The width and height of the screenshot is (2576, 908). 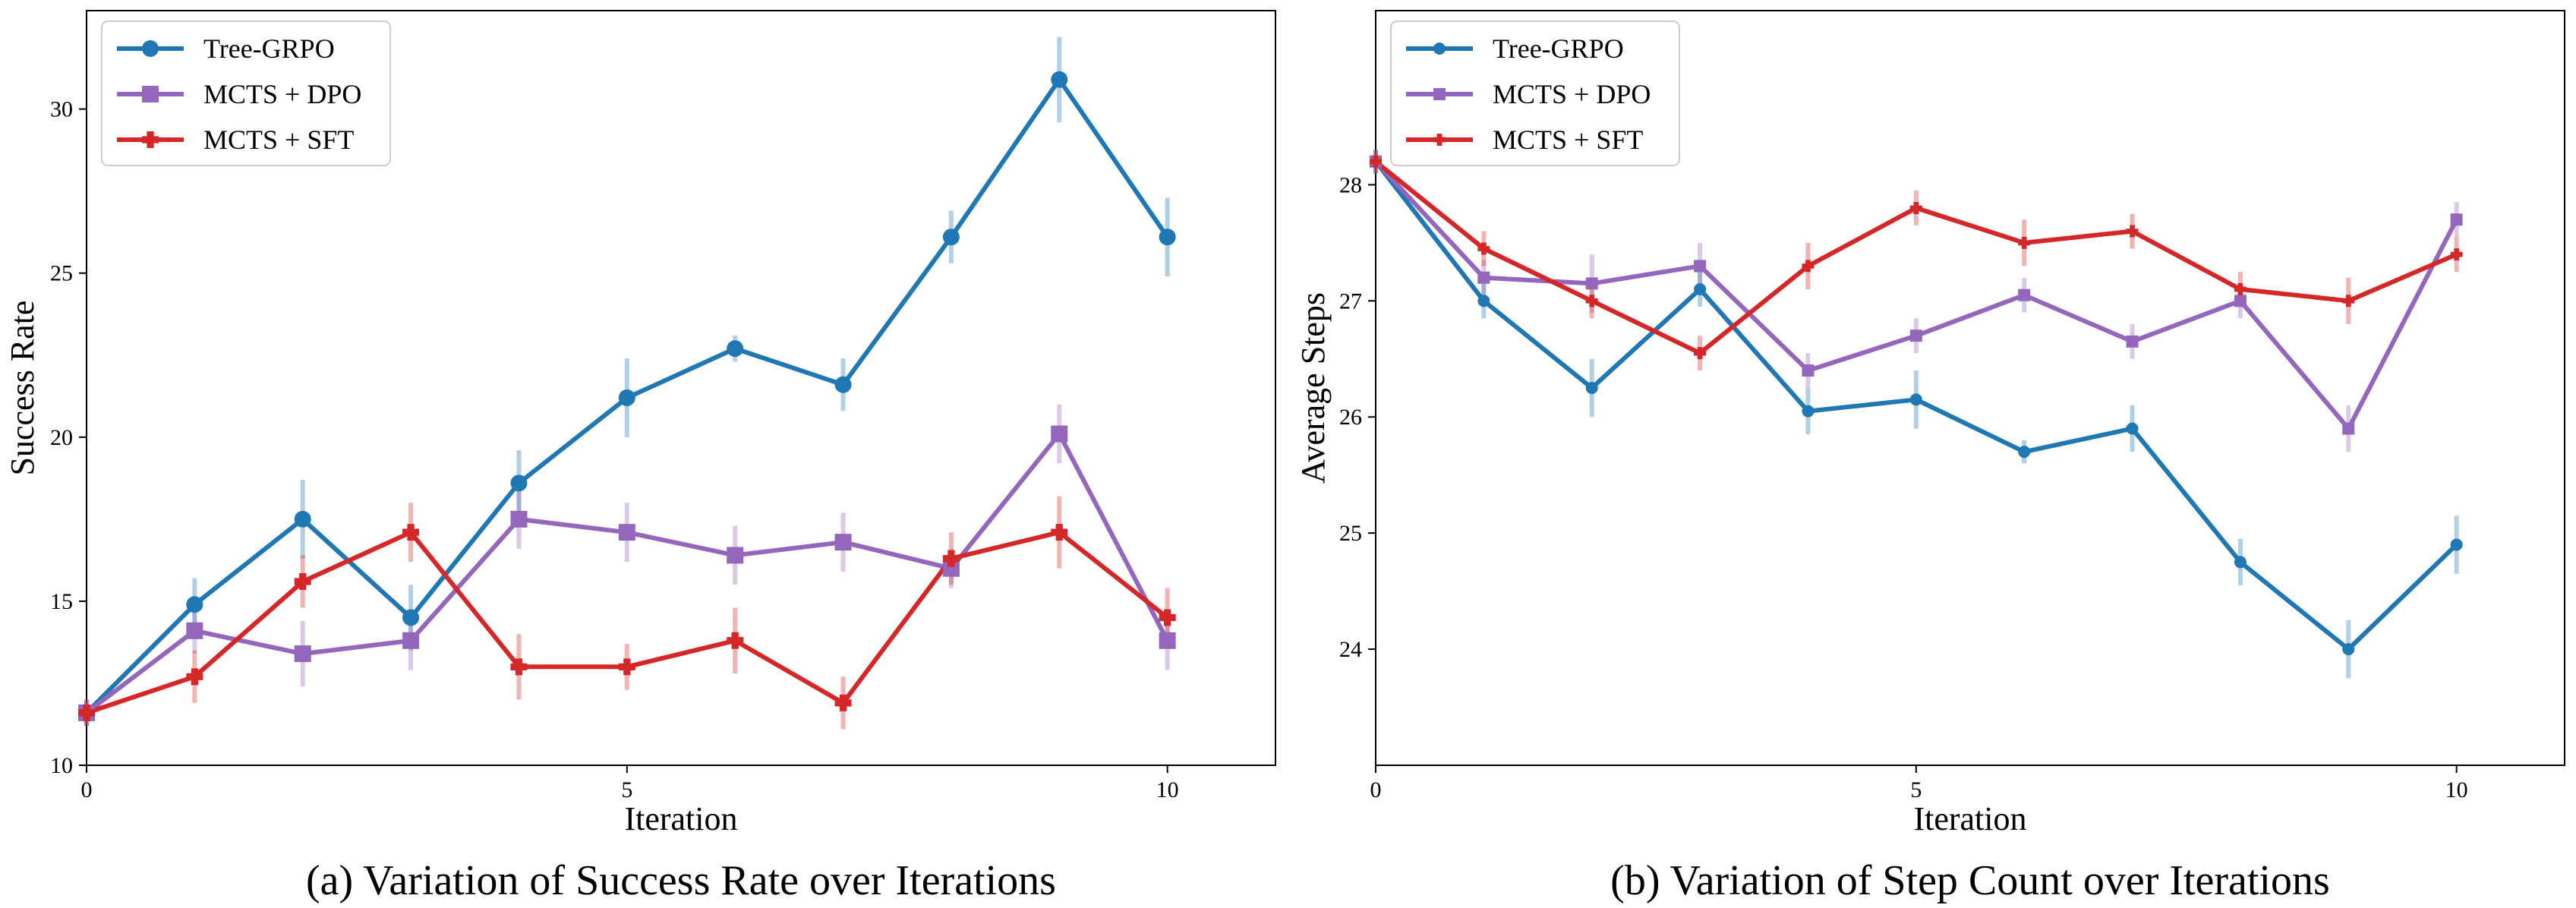 I want to click on legend-marker-tree-grpo, so click(x=1439, y=49).